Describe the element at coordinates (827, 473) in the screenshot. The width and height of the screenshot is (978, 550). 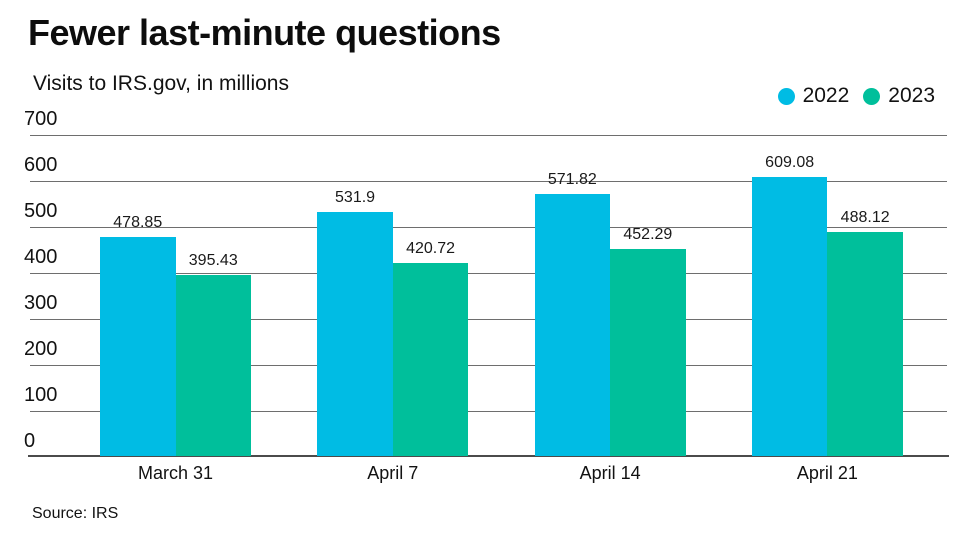
I see `x-category-label: April 21` at that location.